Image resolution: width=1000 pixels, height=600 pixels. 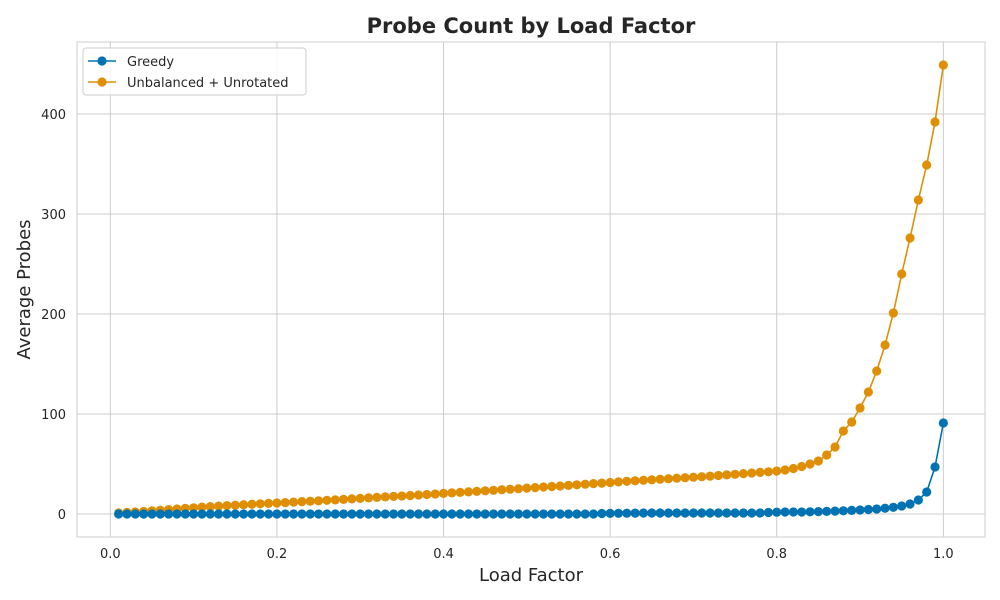 I want to click on x-tick-label: 0.8, so click(x=776, y=554).